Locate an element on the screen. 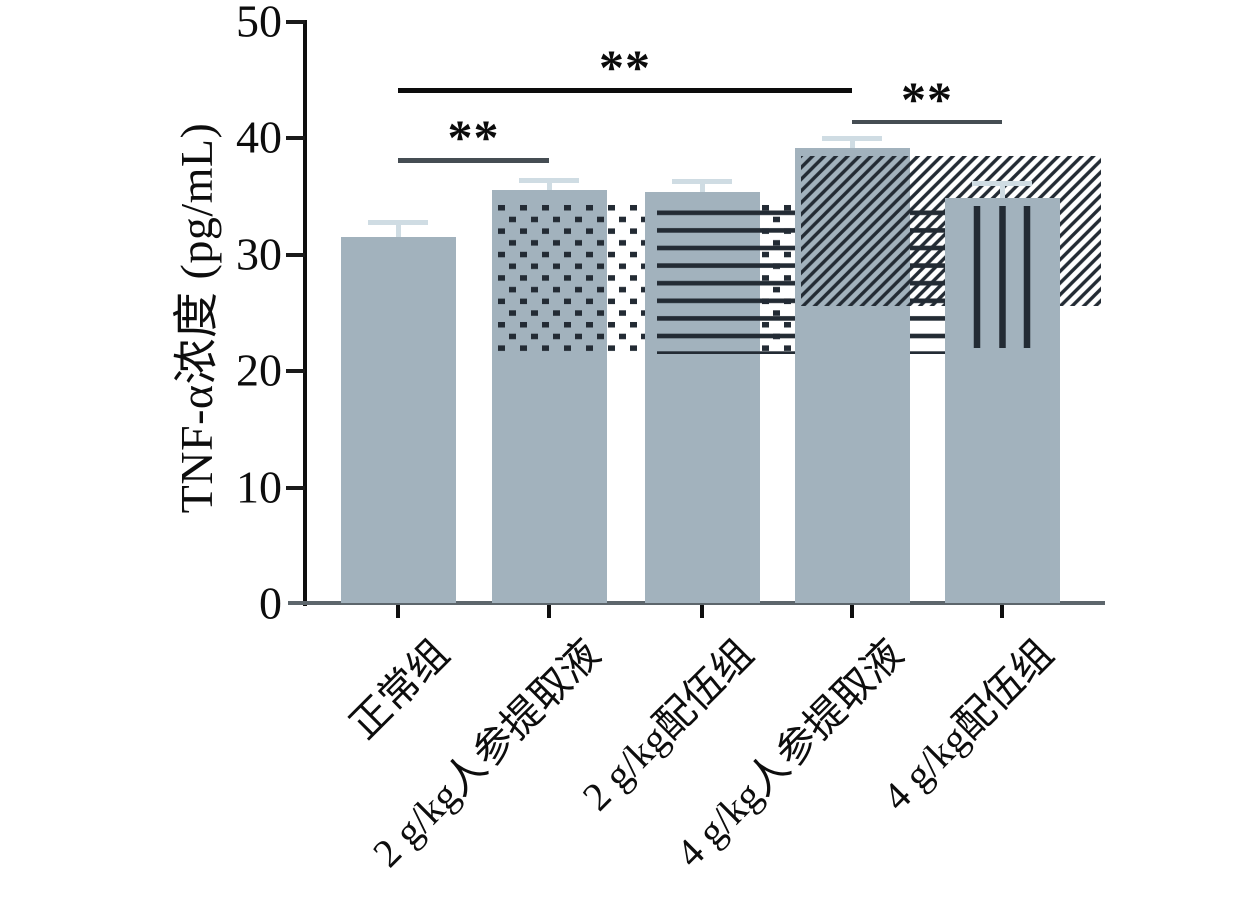  y-axis-title: TNF-α浓度 (pg/mL) is located at coordinates (196, 318).